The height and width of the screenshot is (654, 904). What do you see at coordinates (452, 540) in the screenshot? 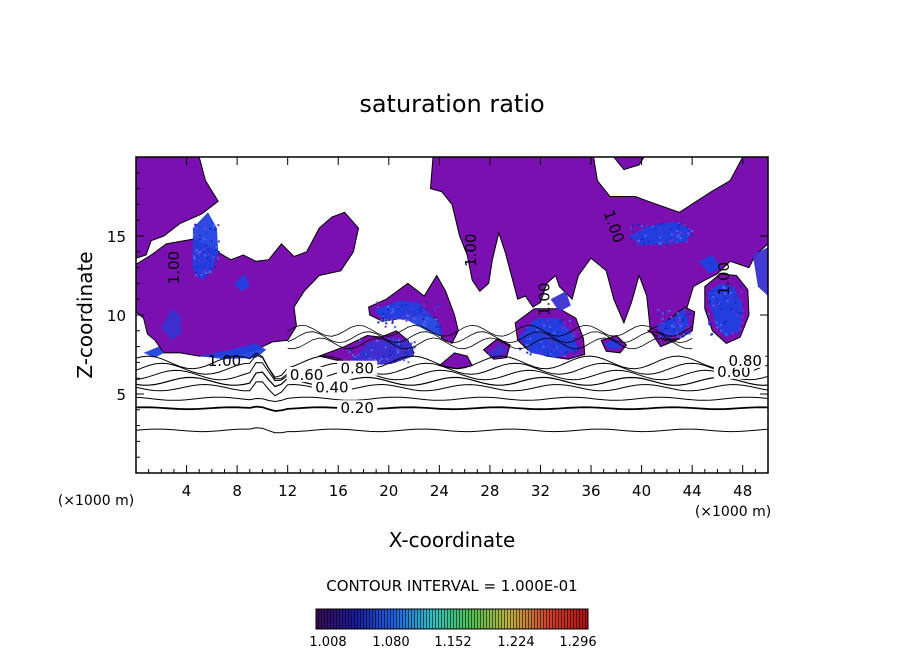
I see `x-axis-label: X-coordinate` at bounding box center [452, 540].